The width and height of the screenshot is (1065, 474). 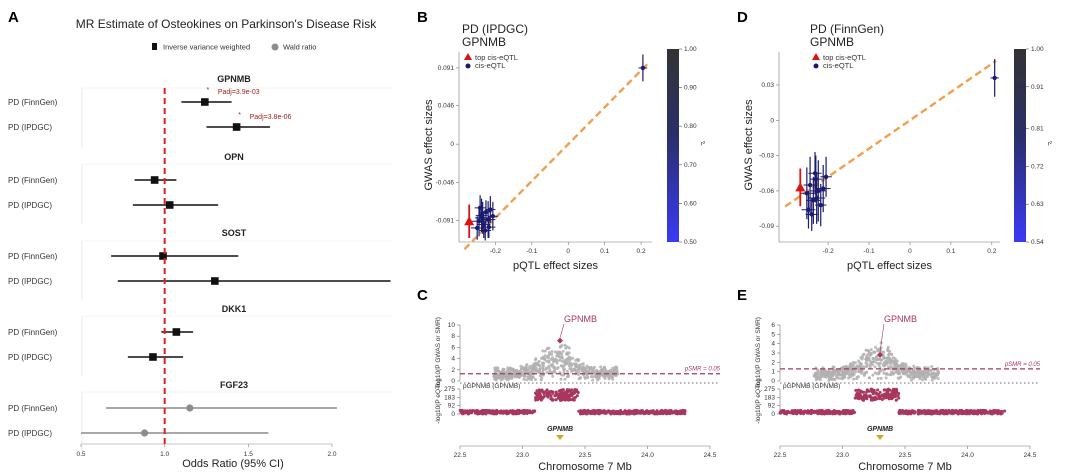 What do you see at coordinates (438, 353) in the screenshot?
I see `locus-top-y-label: -log10(P GWAS or SMR)` at bounding box center [438, 353].